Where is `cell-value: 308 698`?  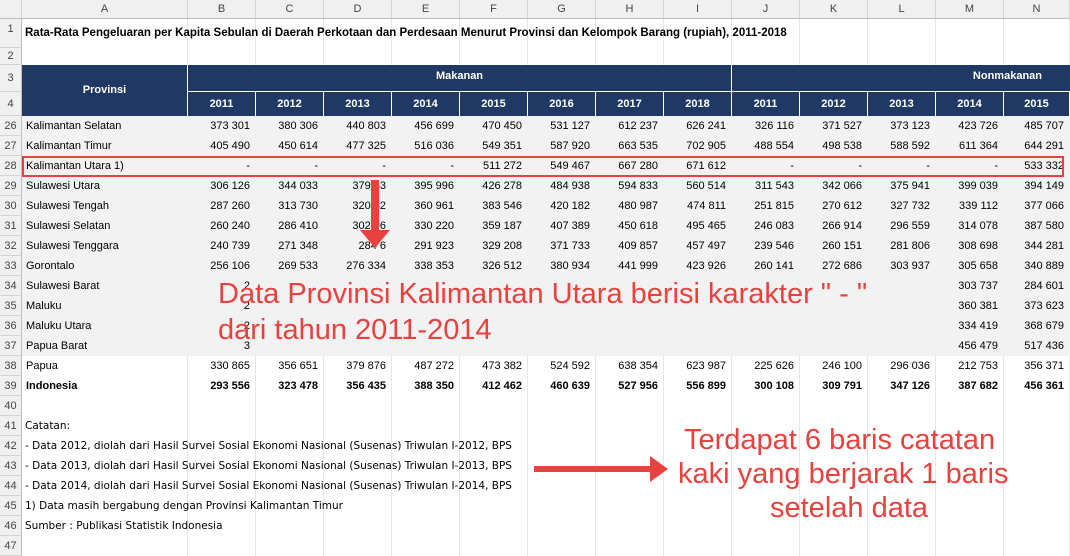 cell-value: 308 698 is located at coordinates (970, 246).